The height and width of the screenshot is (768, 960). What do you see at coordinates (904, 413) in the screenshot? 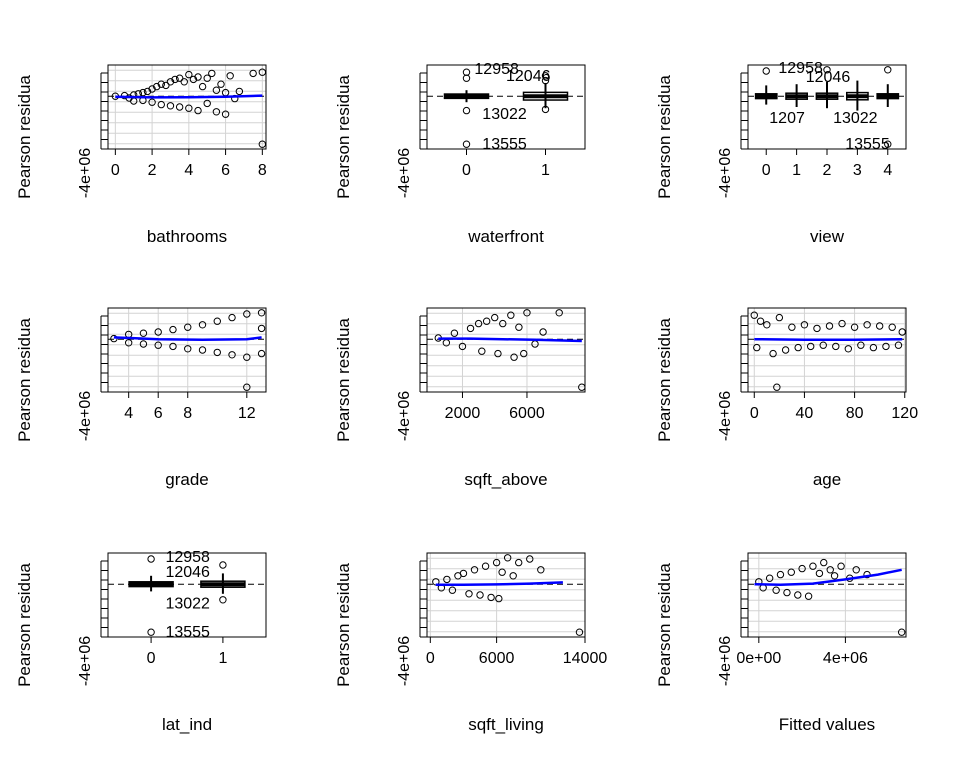
I see `x-tick-label: 120` at bounding box center [904, 413].